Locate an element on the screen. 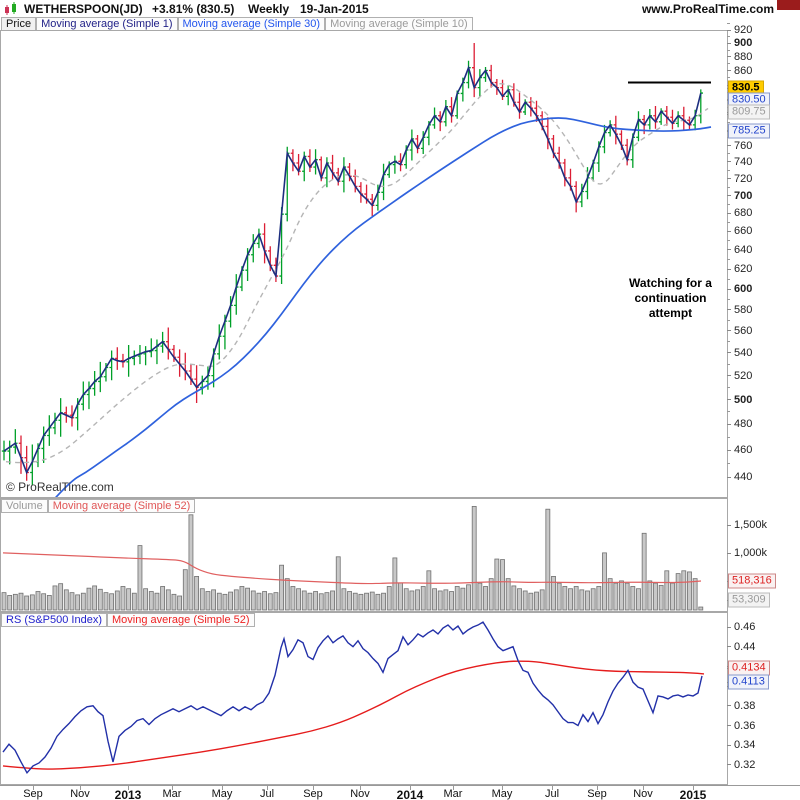 The image size is (800, 800). value-label-box: 830.5 is located at coordinates (746, 88).